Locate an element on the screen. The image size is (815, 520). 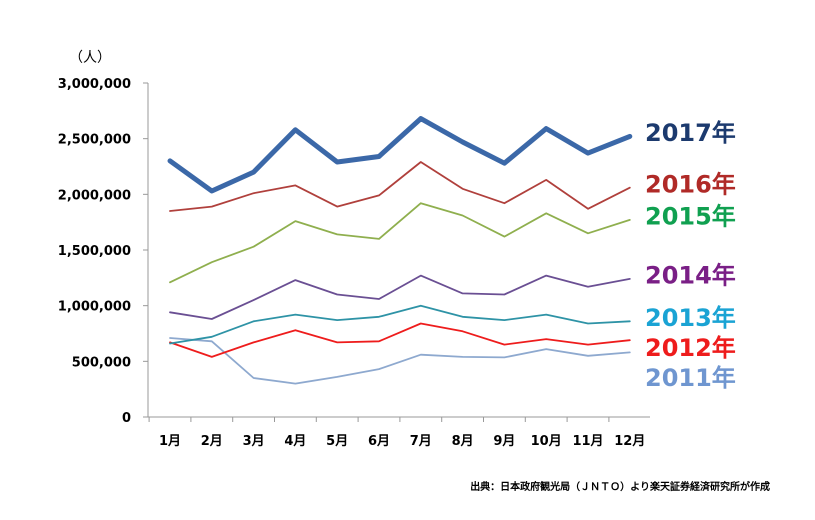
x-tick-label: 2月 is located at coordinates (212, 441).